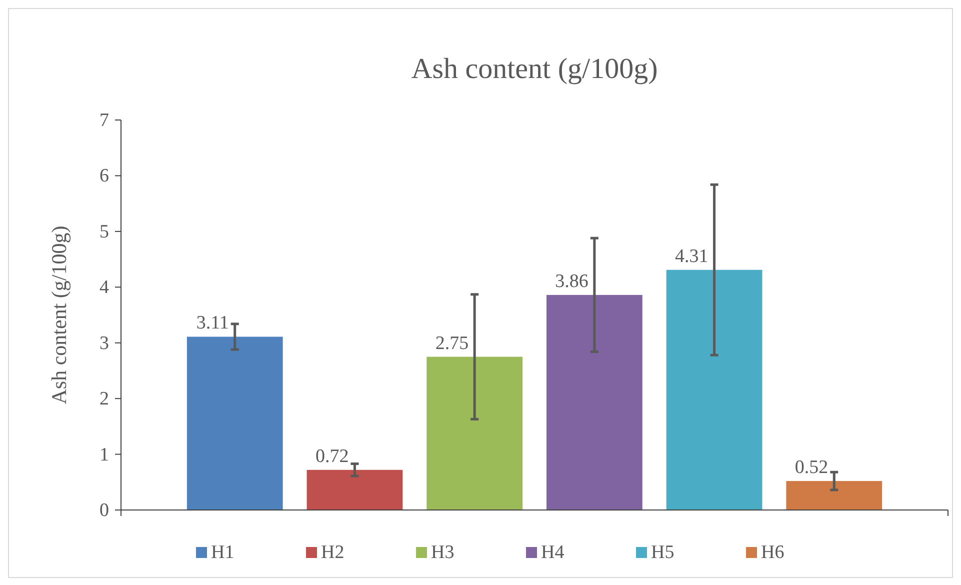 The height and width of the screenshot is (585, 961). Describe the element at coordinates (105, 287) in the screenshot. I see `y-tick-label: 4` at that location.